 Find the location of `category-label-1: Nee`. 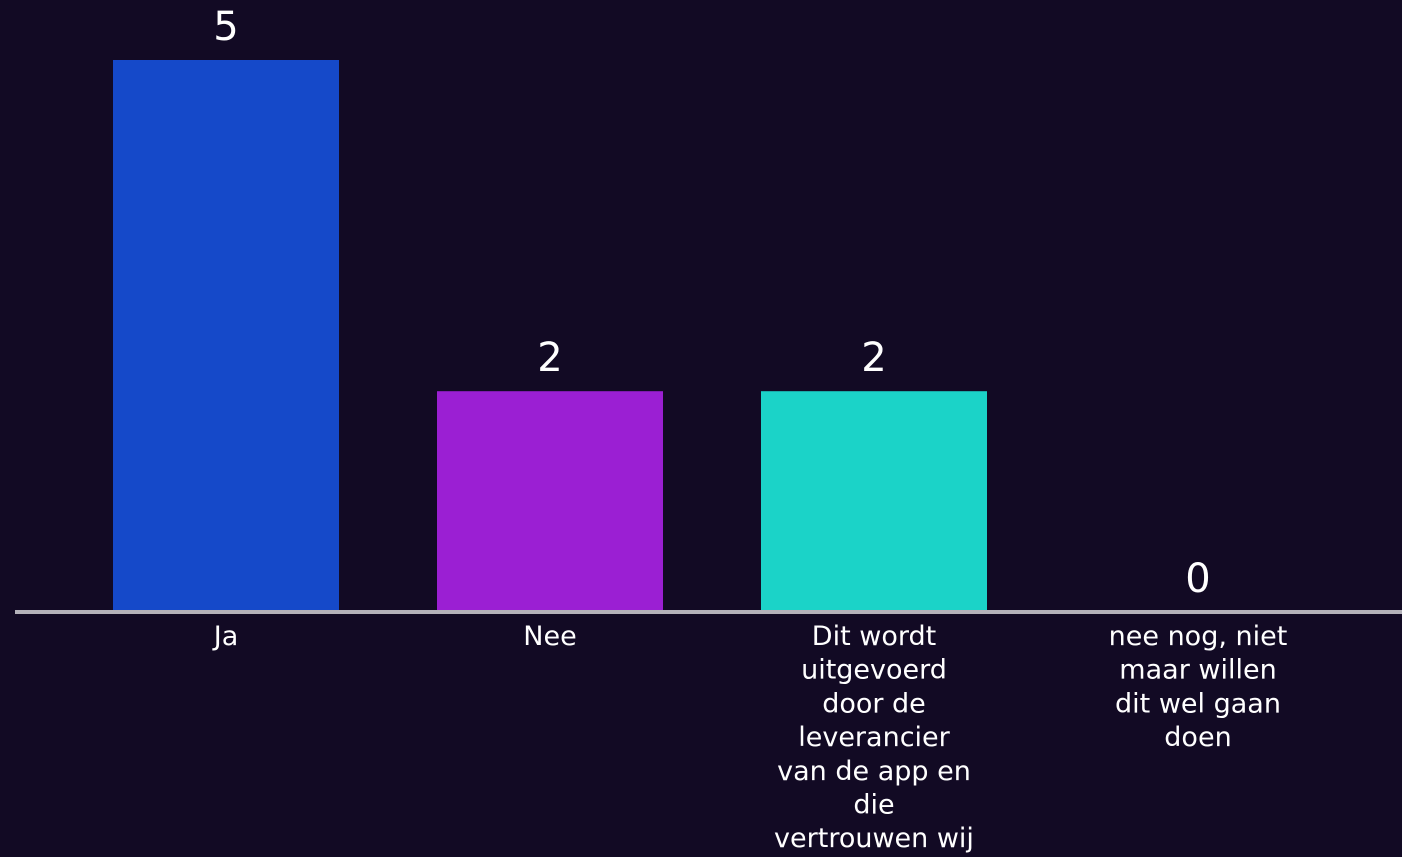

category-label-1: Nee is located at coordinates (549, 636).